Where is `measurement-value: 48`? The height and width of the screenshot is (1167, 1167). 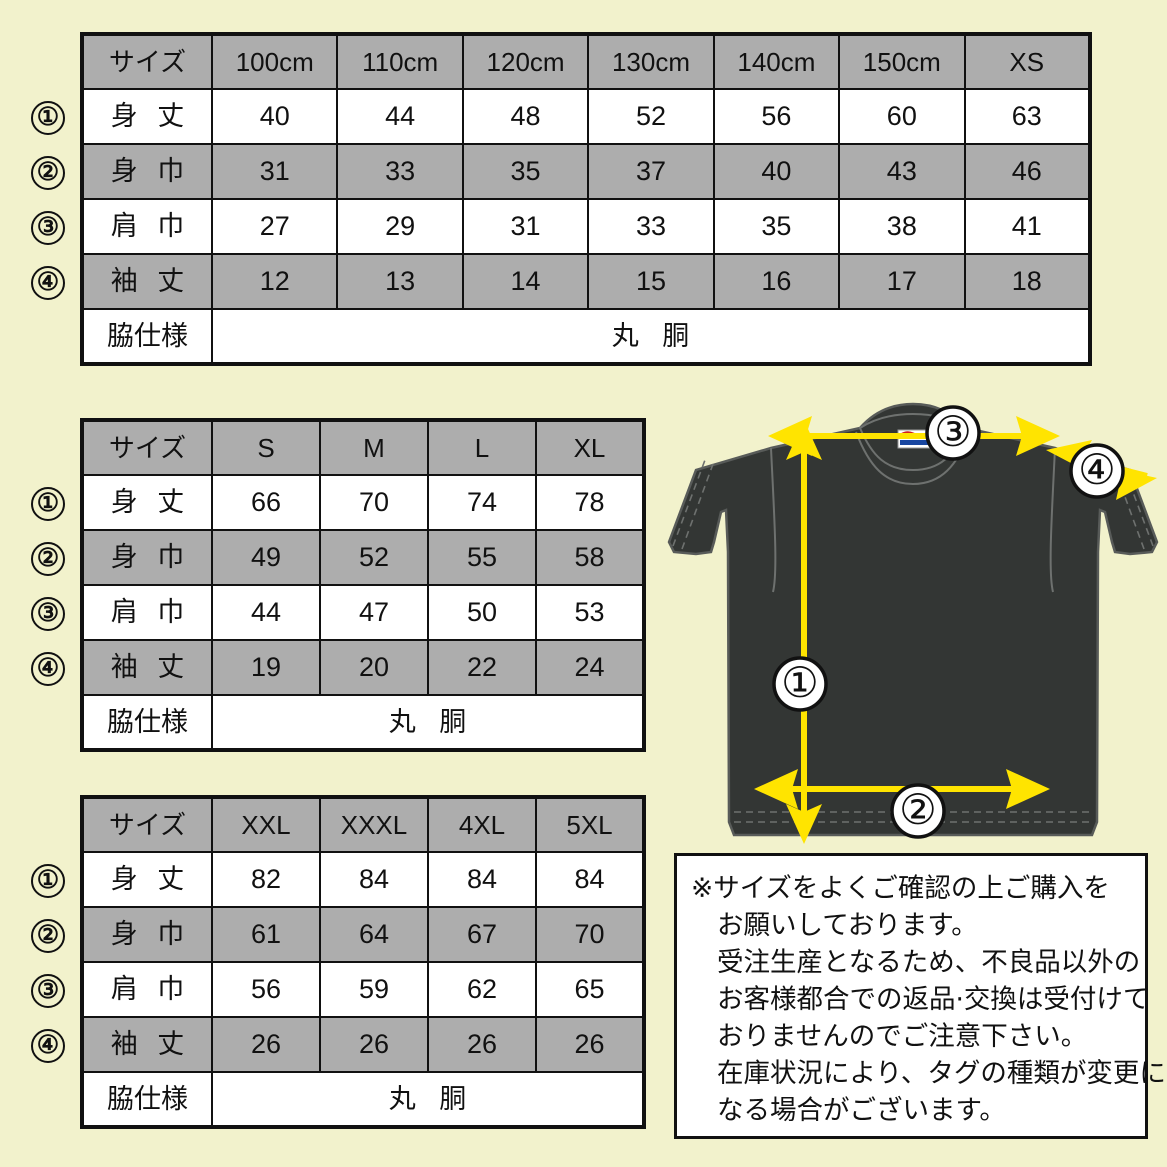 measurement-value: 48 is located at coordinates (525, 116).